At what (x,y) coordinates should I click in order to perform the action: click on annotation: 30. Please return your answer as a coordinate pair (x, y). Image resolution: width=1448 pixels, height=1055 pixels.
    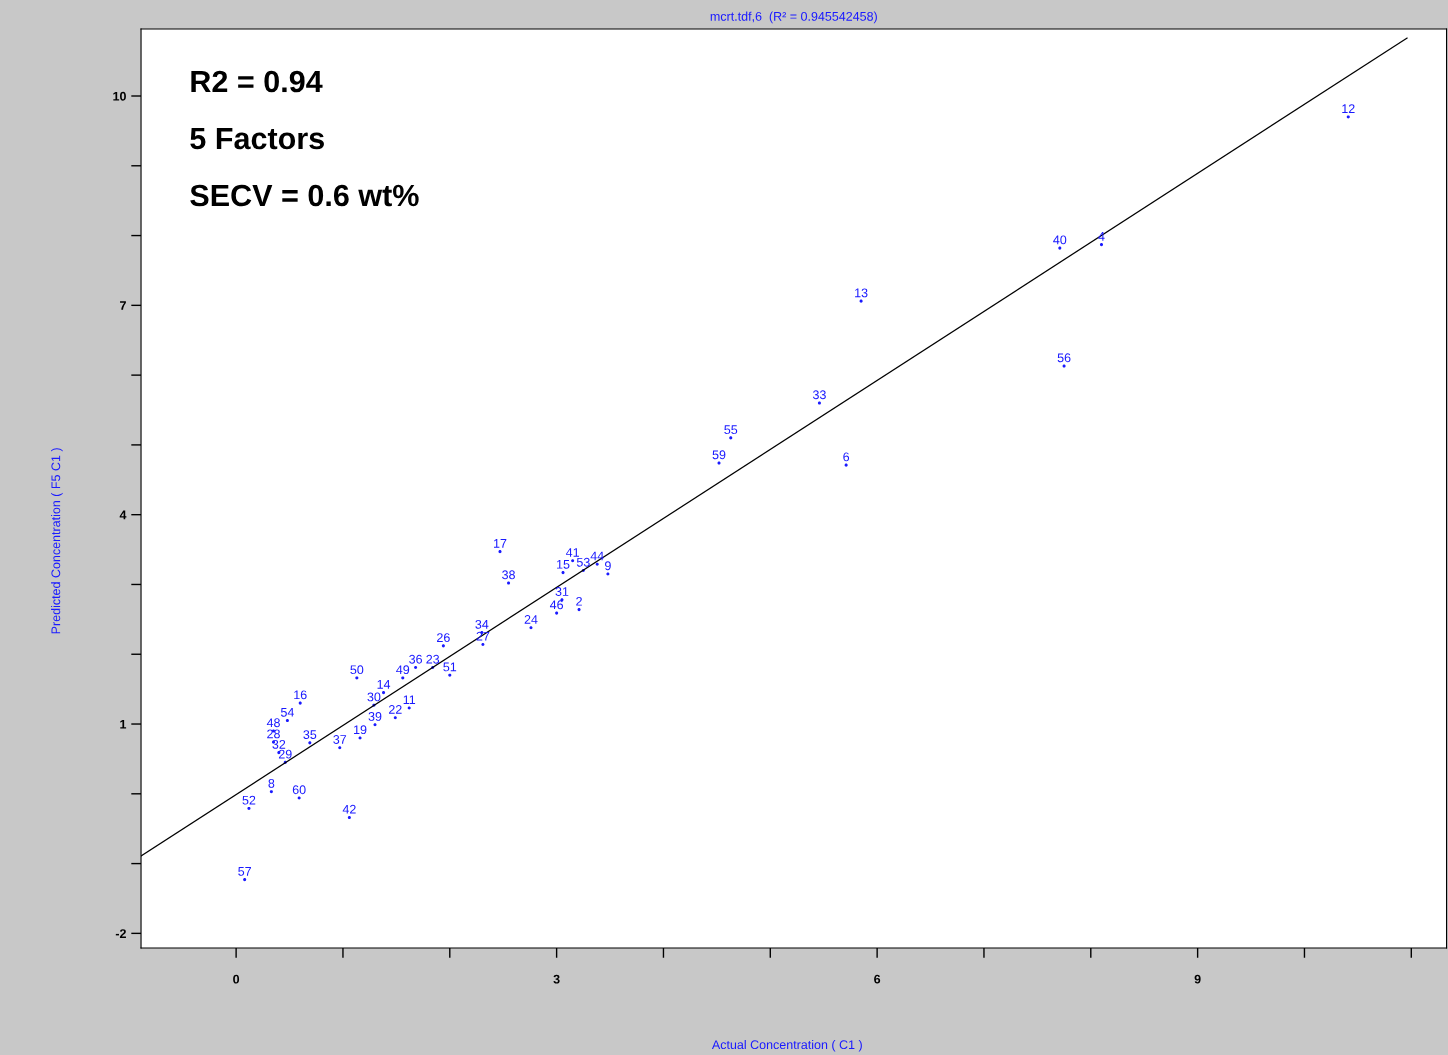
    Looking at the image, I should click on (374, 697).